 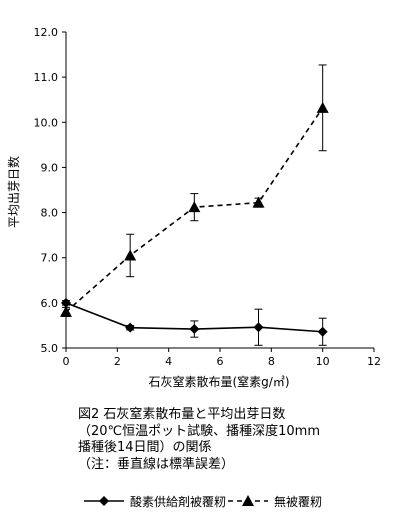 I want to click on legend-label-coated: 酸素供給剤被覆籾, so click(x=178, y=502).